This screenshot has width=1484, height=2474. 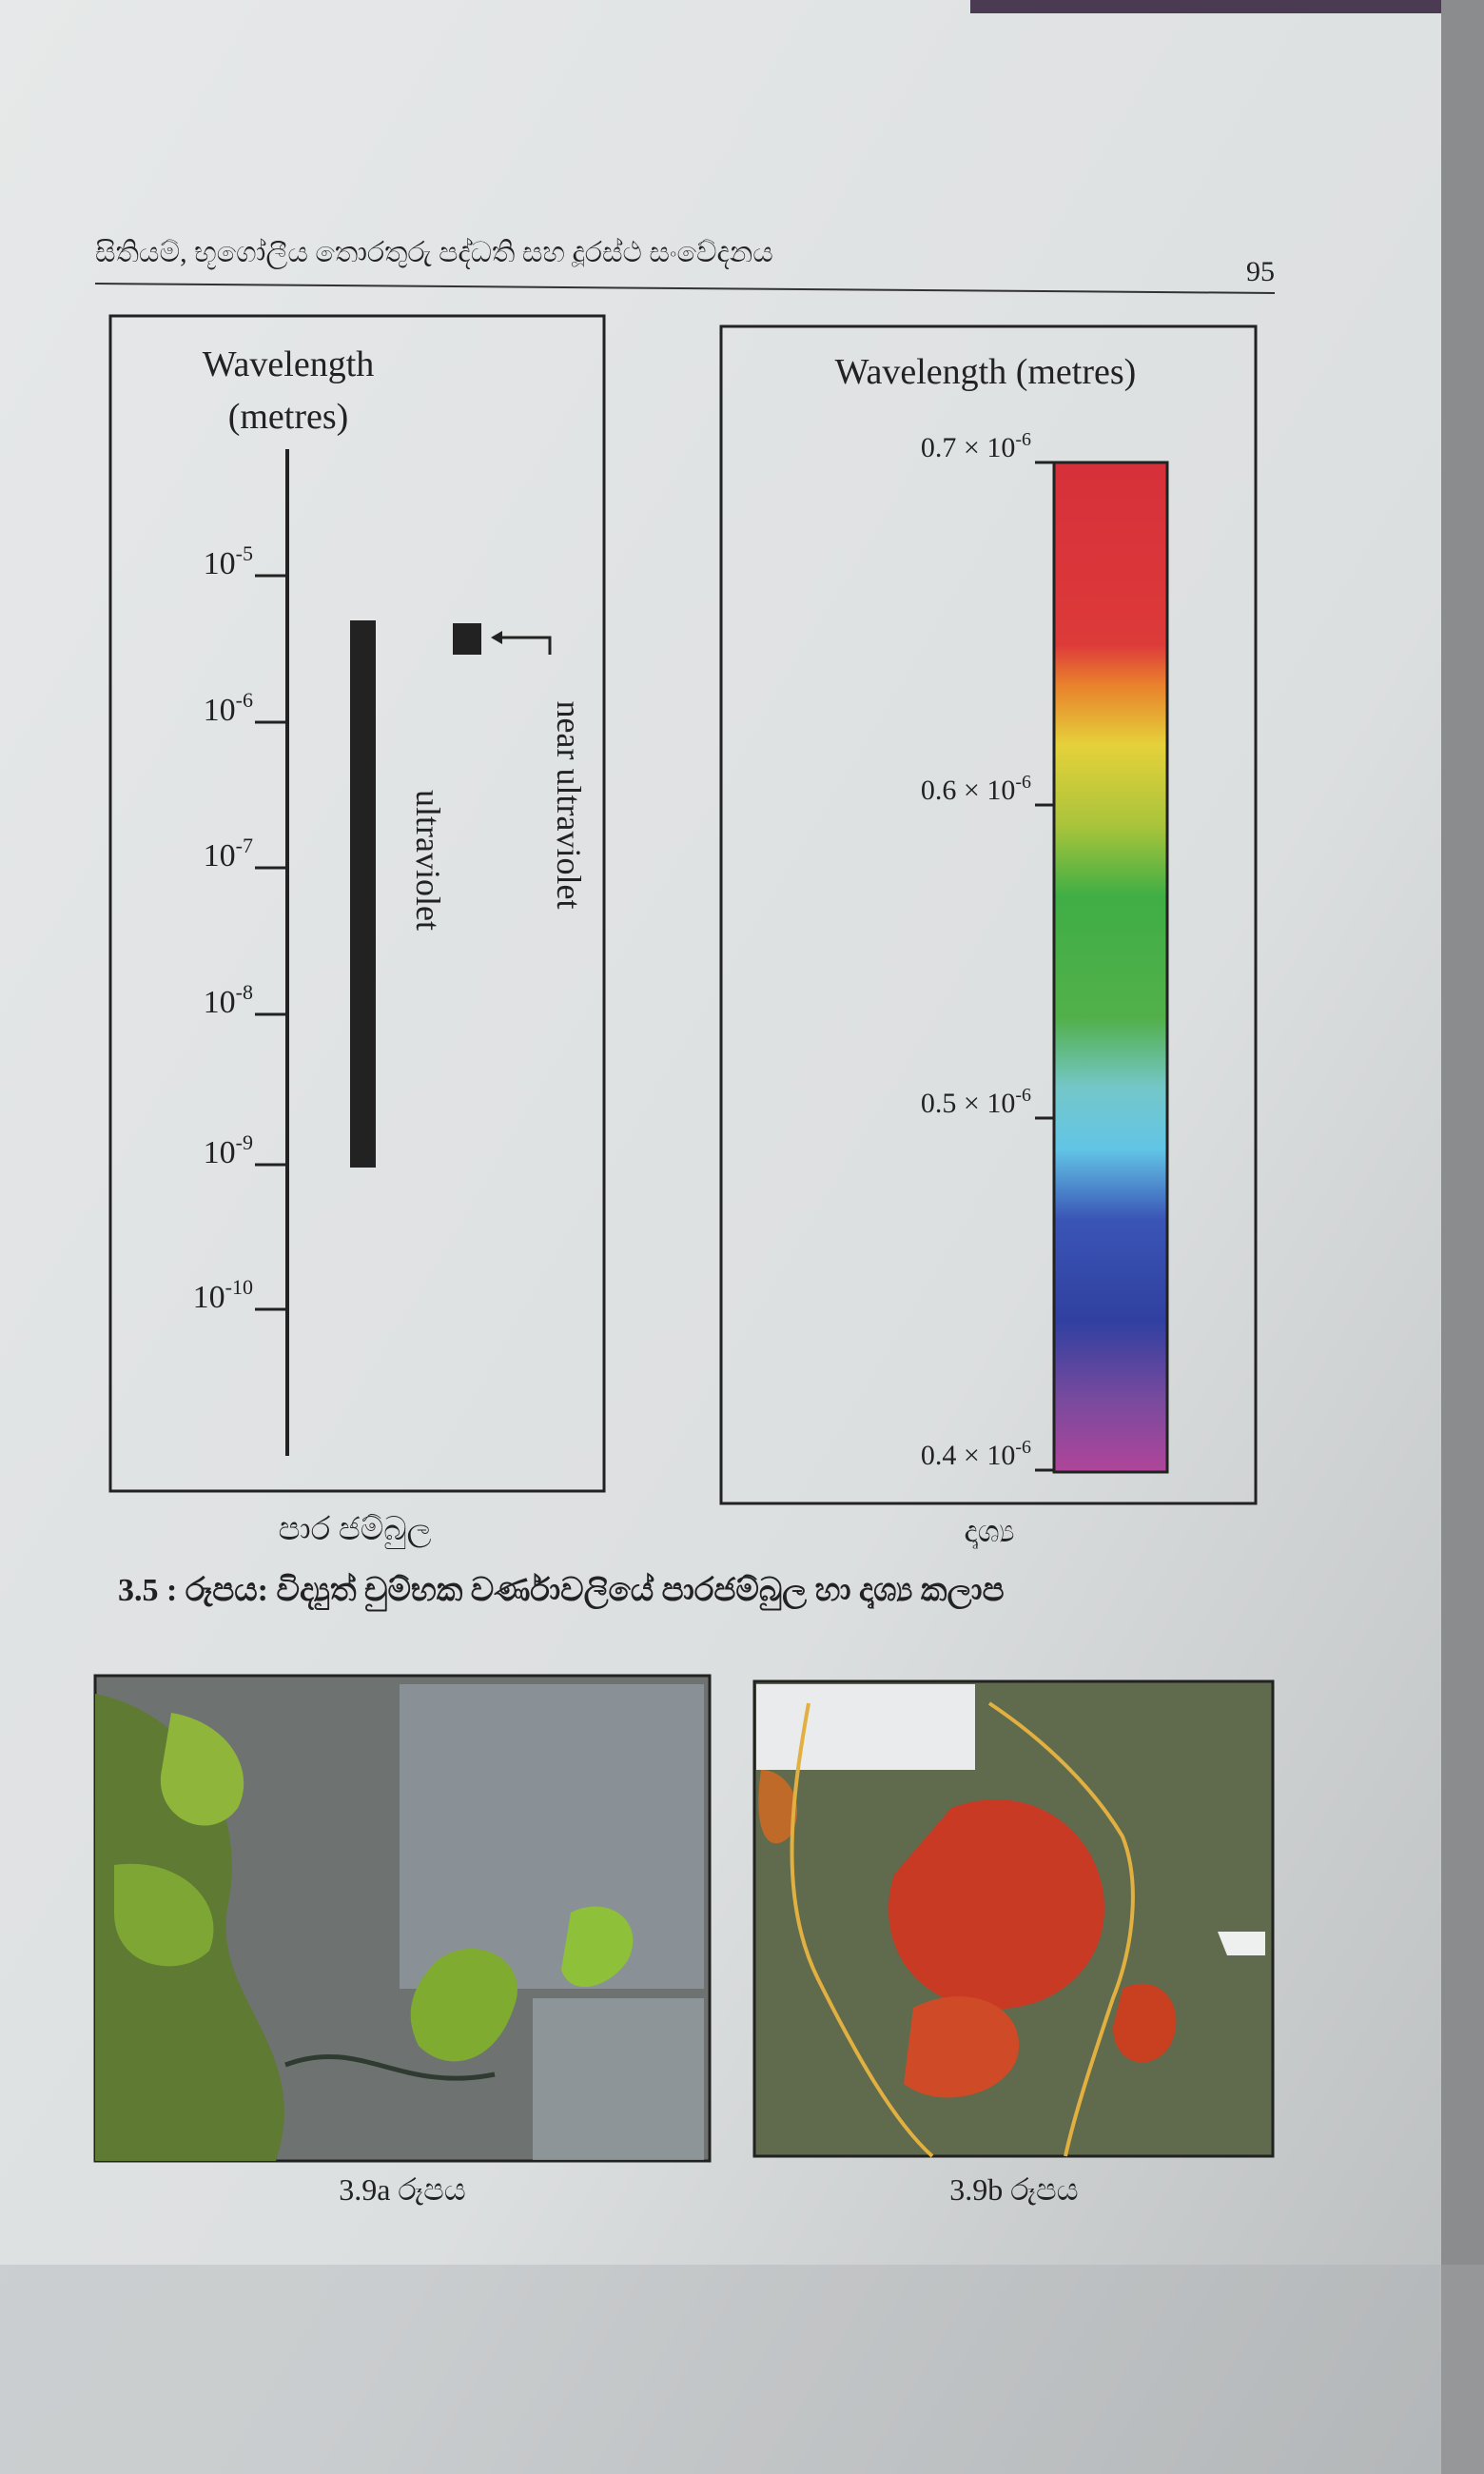 What do you see at coordinates (523, 646) in the screenshot?
I see `arrow` at bounding box center [523, 646].